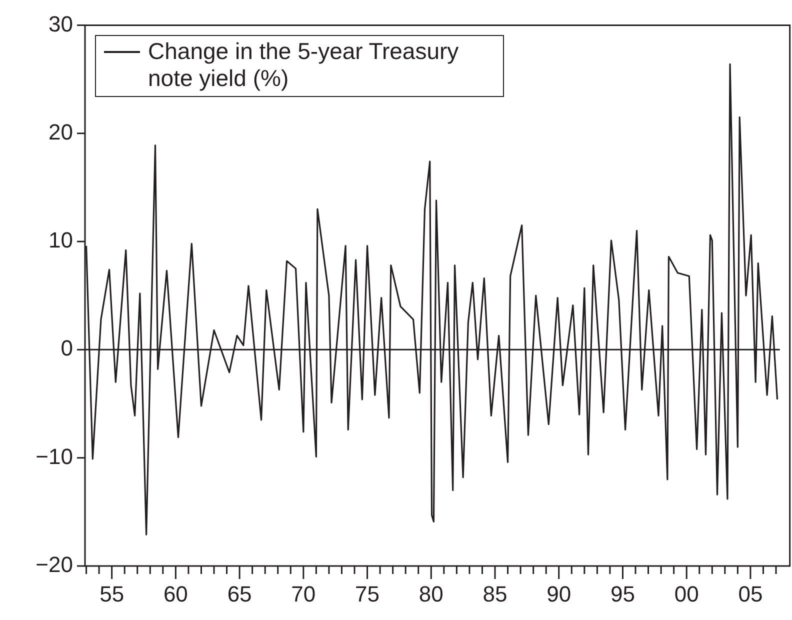 Image resolution: width=792 pixels, height=620 pixels. Describe the element at coordinates (367, 593) in the screenshot. I see `x-tick-label: 75` at that location.